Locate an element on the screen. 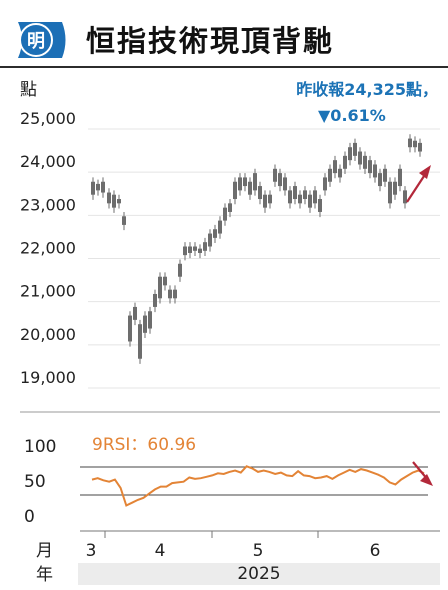 Image resolution: width=448 pixels, height=590 pixels. rsi-y-tick-label: 0 is located at coordinates (29, 517).